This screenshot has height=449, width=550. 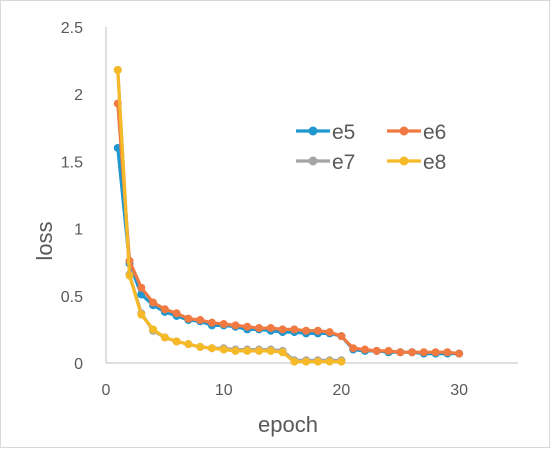 I want to click on legend-item-e7: e7, so click(x=325, y=162).